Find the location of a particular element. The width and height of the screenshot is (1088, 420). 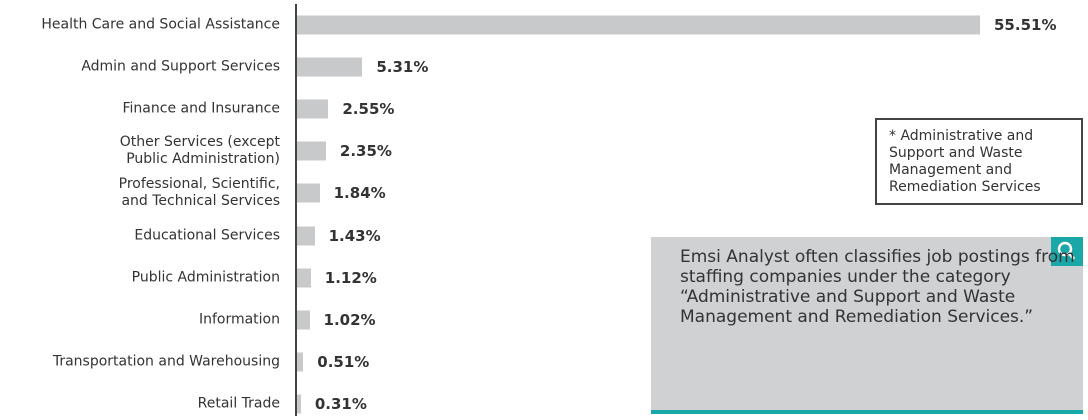

category-label: Finance and Insurance is located at coordinates (201, 108).